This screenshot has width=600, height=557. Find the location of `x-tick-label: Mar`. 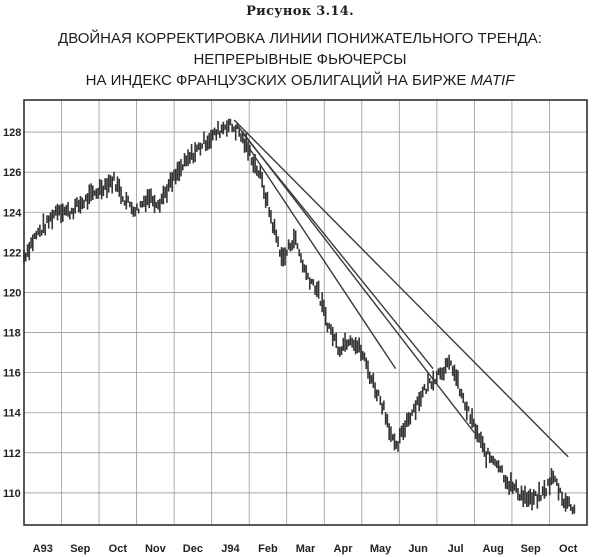

x-tick-label: Mar is located at coordinates (306, 549).